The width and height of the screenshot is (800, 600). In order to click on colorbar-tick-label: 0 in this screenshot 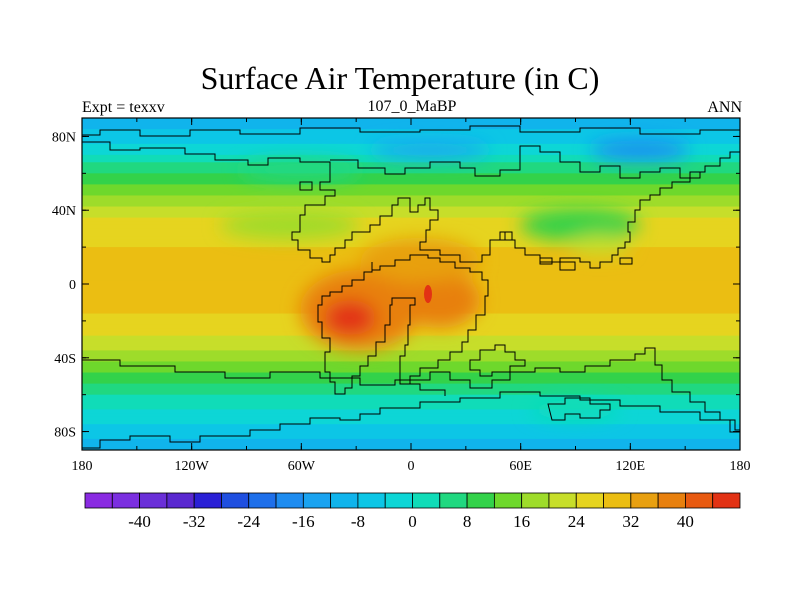, I will do `click(412, 521)`.